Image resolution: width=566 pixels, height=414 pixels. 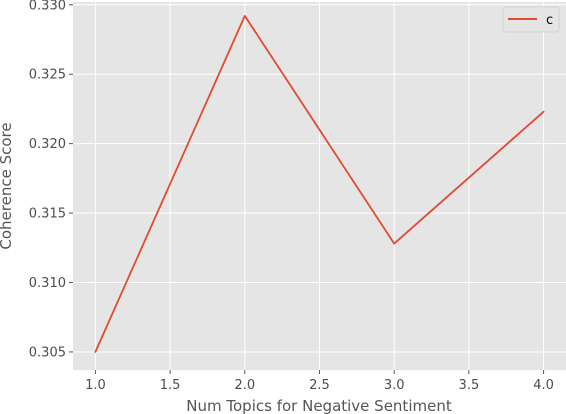 I want to click on x-axis-label: Num Topics for Negative Sentiment, so click(x=319, y=405).